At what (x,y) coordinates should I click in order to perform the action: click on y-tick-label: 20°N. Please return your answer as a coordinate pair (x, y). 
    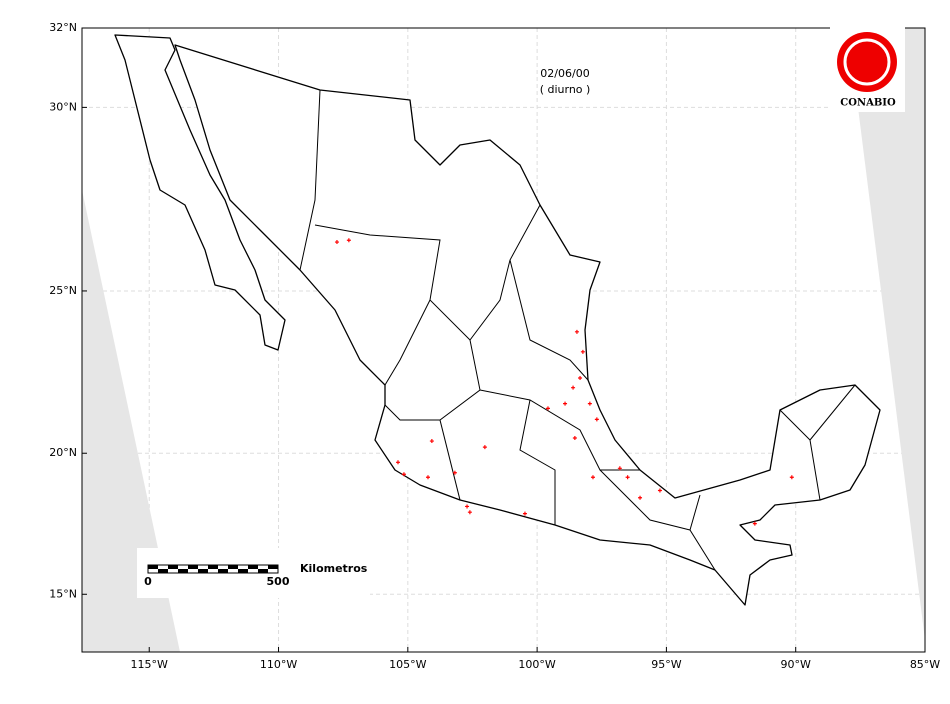
    Looking at the image, I should click on (63, 452).